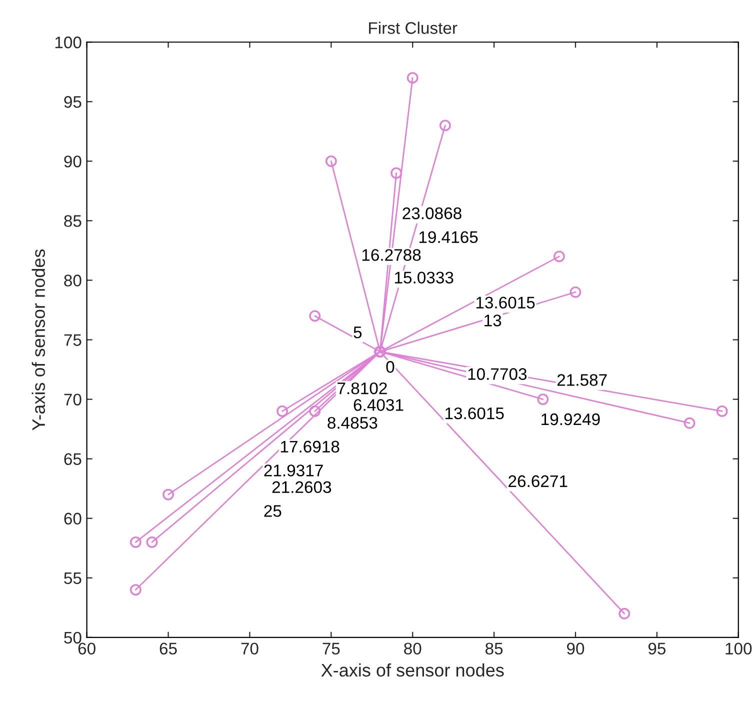  Describe the element at coordinates (73, 221) in the screenshot. I see `y-tick-label: 85` at that location.